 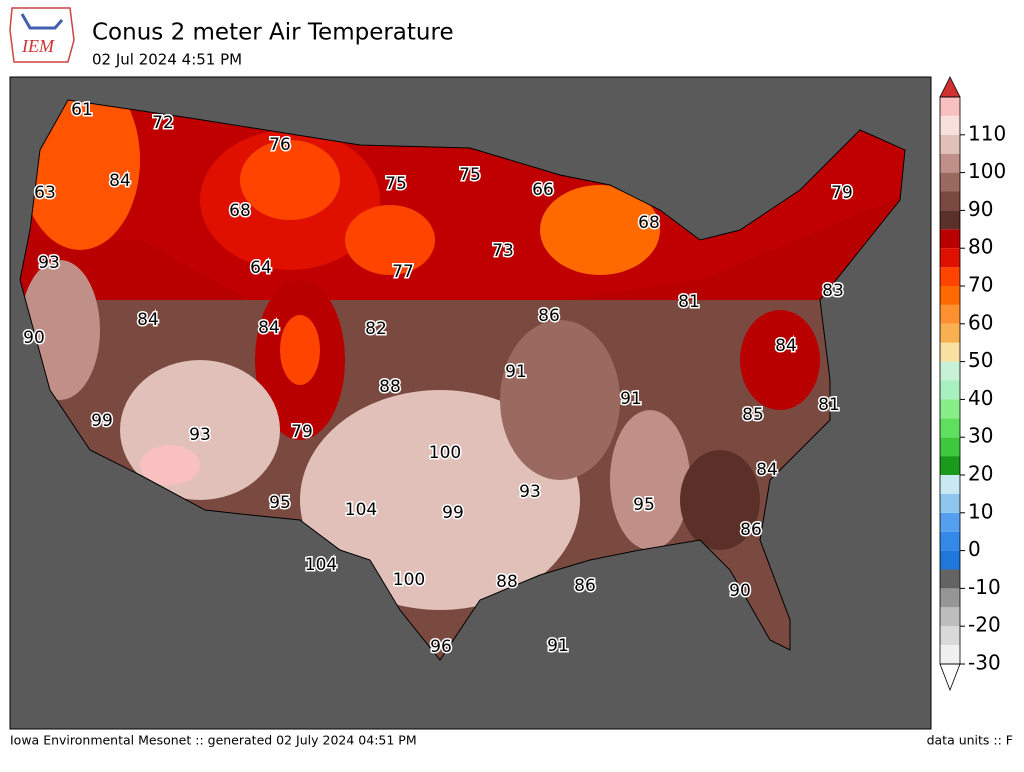 What do you see at coordinates (984, 663) in the screenshot?
I see `colorbar-tick-label: -30` at bounding box center [984, 663].